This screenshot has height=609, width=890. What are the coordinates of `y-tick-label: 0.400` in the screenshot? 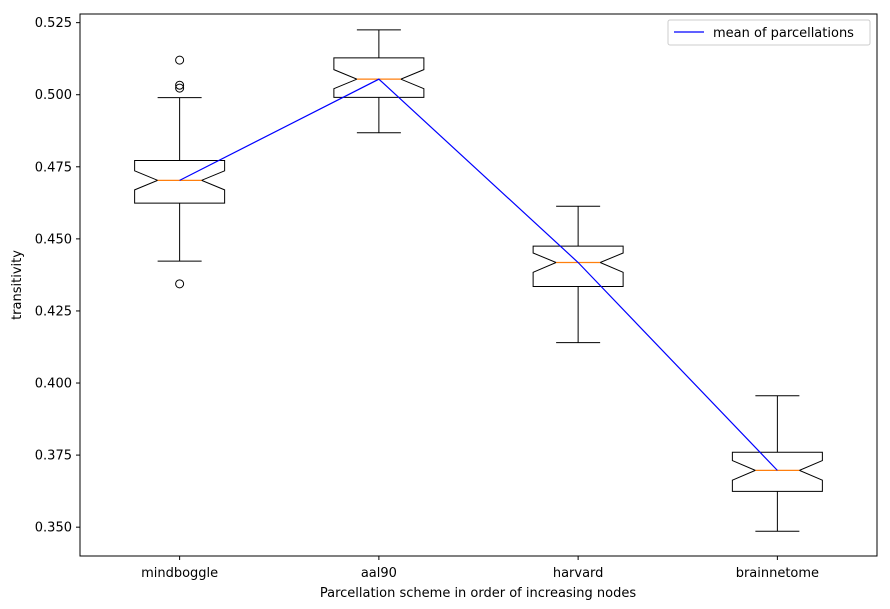 It's located at (53, 384).